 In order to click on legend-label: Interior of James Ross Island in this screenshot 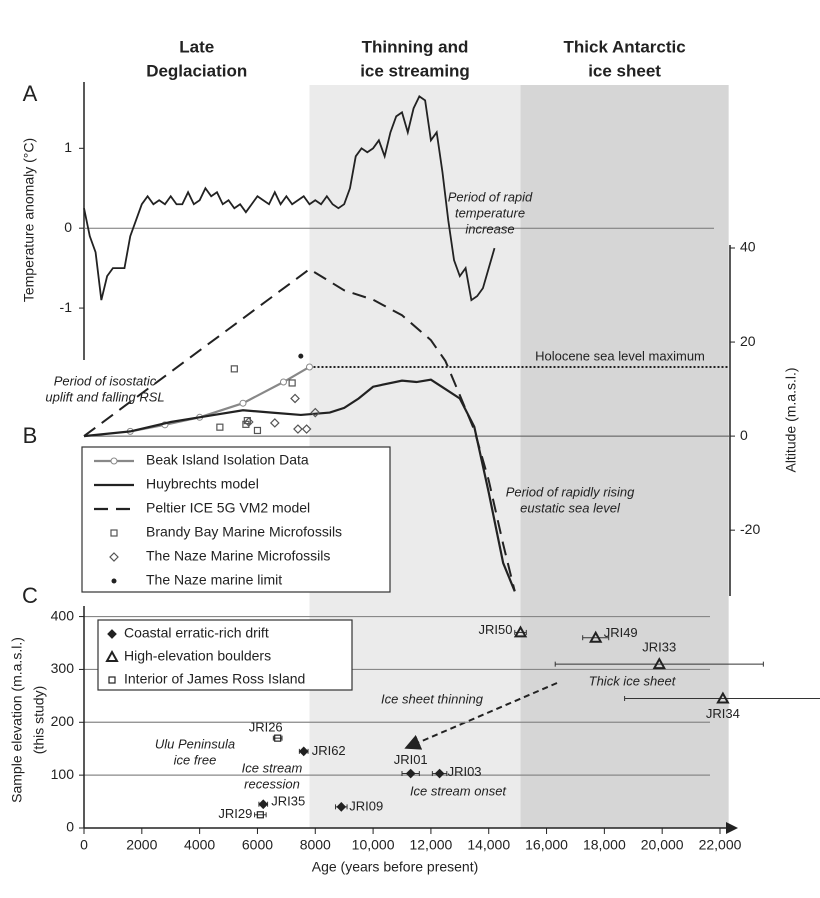, I will do `click(214, 679)`.